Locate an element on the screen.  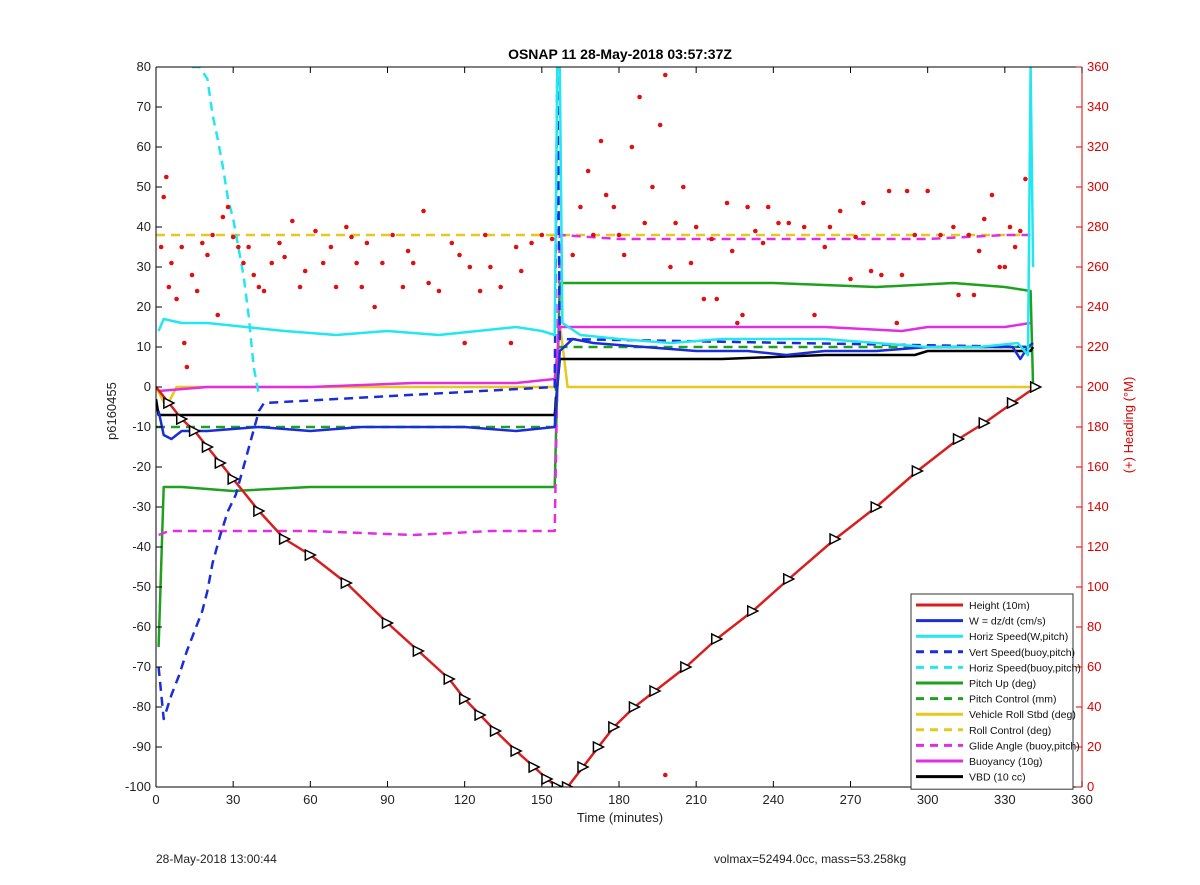
x-tick-label: 210 is located at coordinates (696, 799).